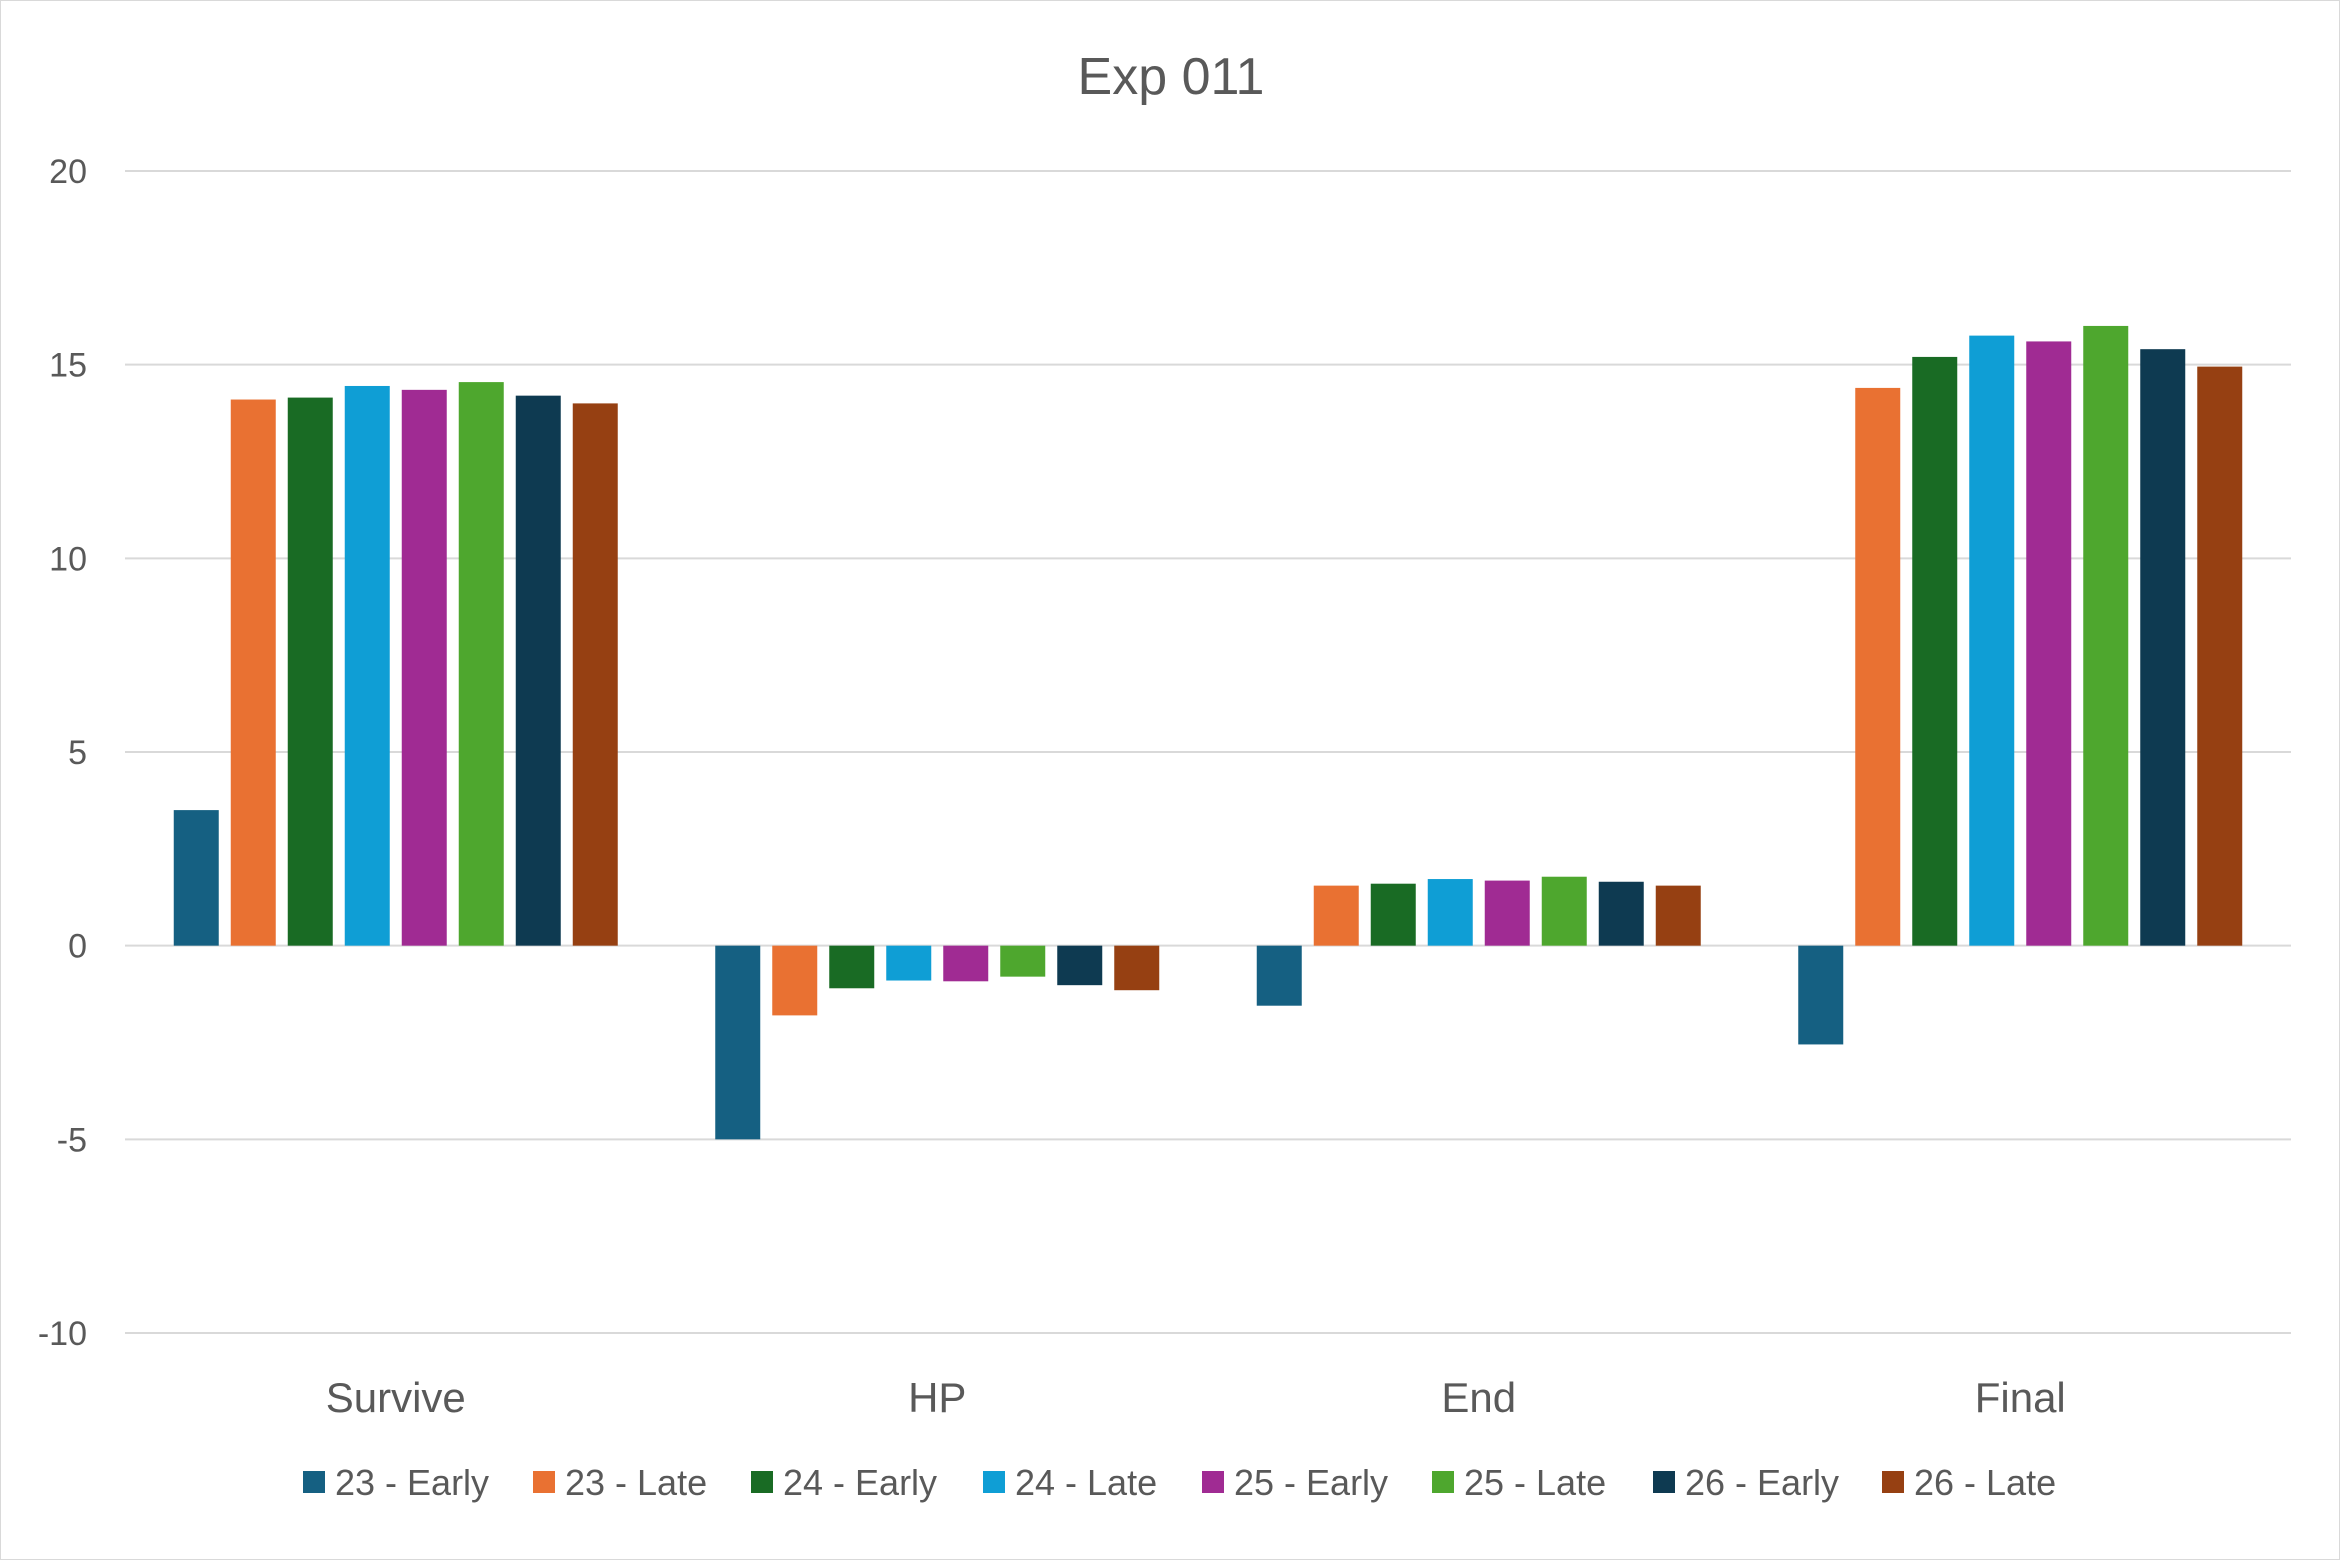 The image size is (2342, 1562). I want to click on legend-item: 24 - Early, so click(844, 1482).